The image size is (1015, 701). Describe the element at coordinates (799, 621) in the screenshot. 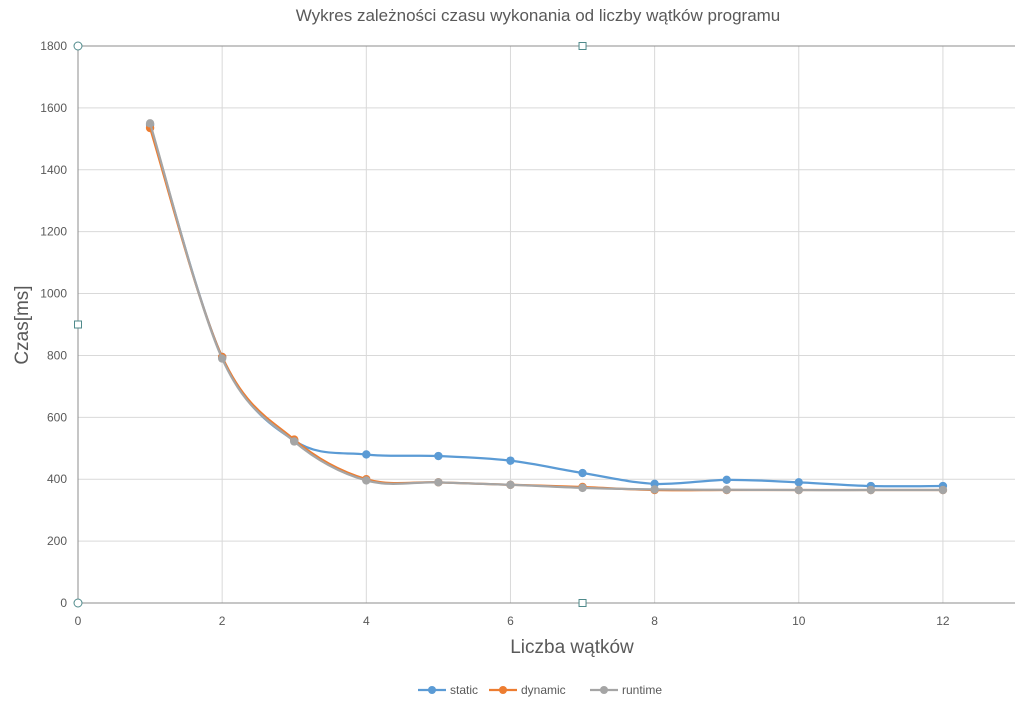

I see `x-tick-label: 10` at that location.